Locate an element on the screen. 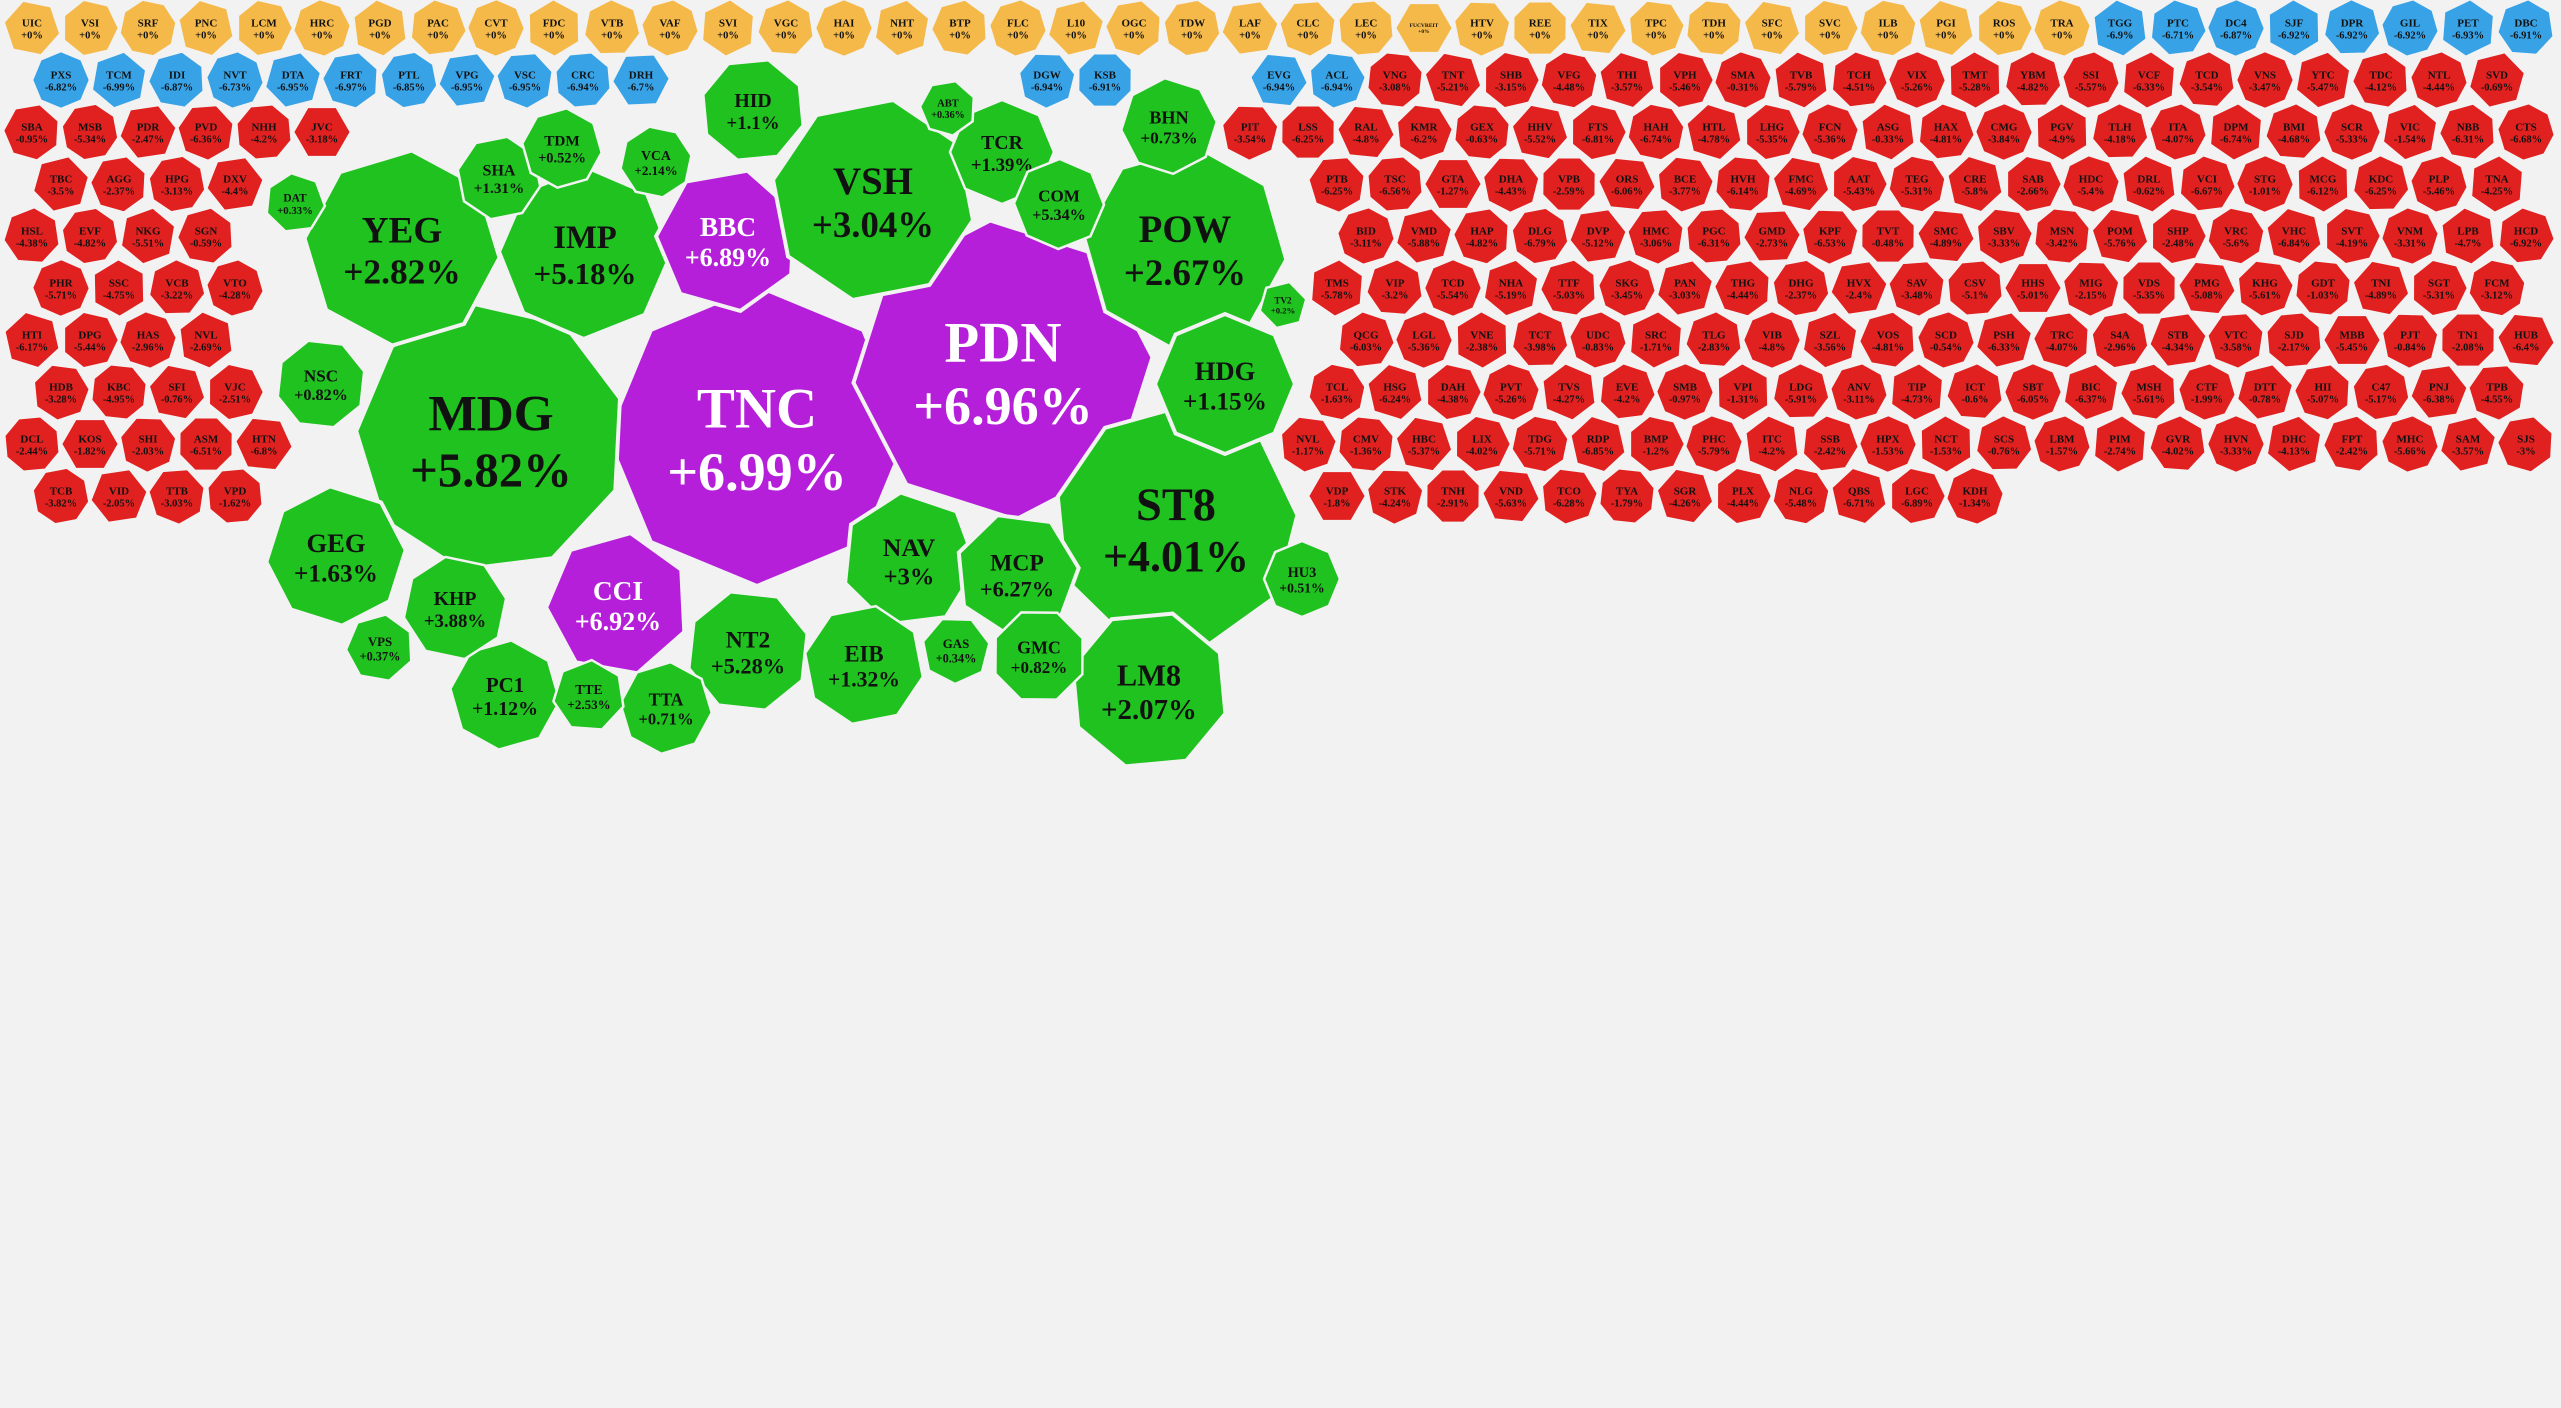 This screenshot has width=2561, height=1408. treemap-cell-hbc: HBC-5.37% is located at coordinates (1424, 444).